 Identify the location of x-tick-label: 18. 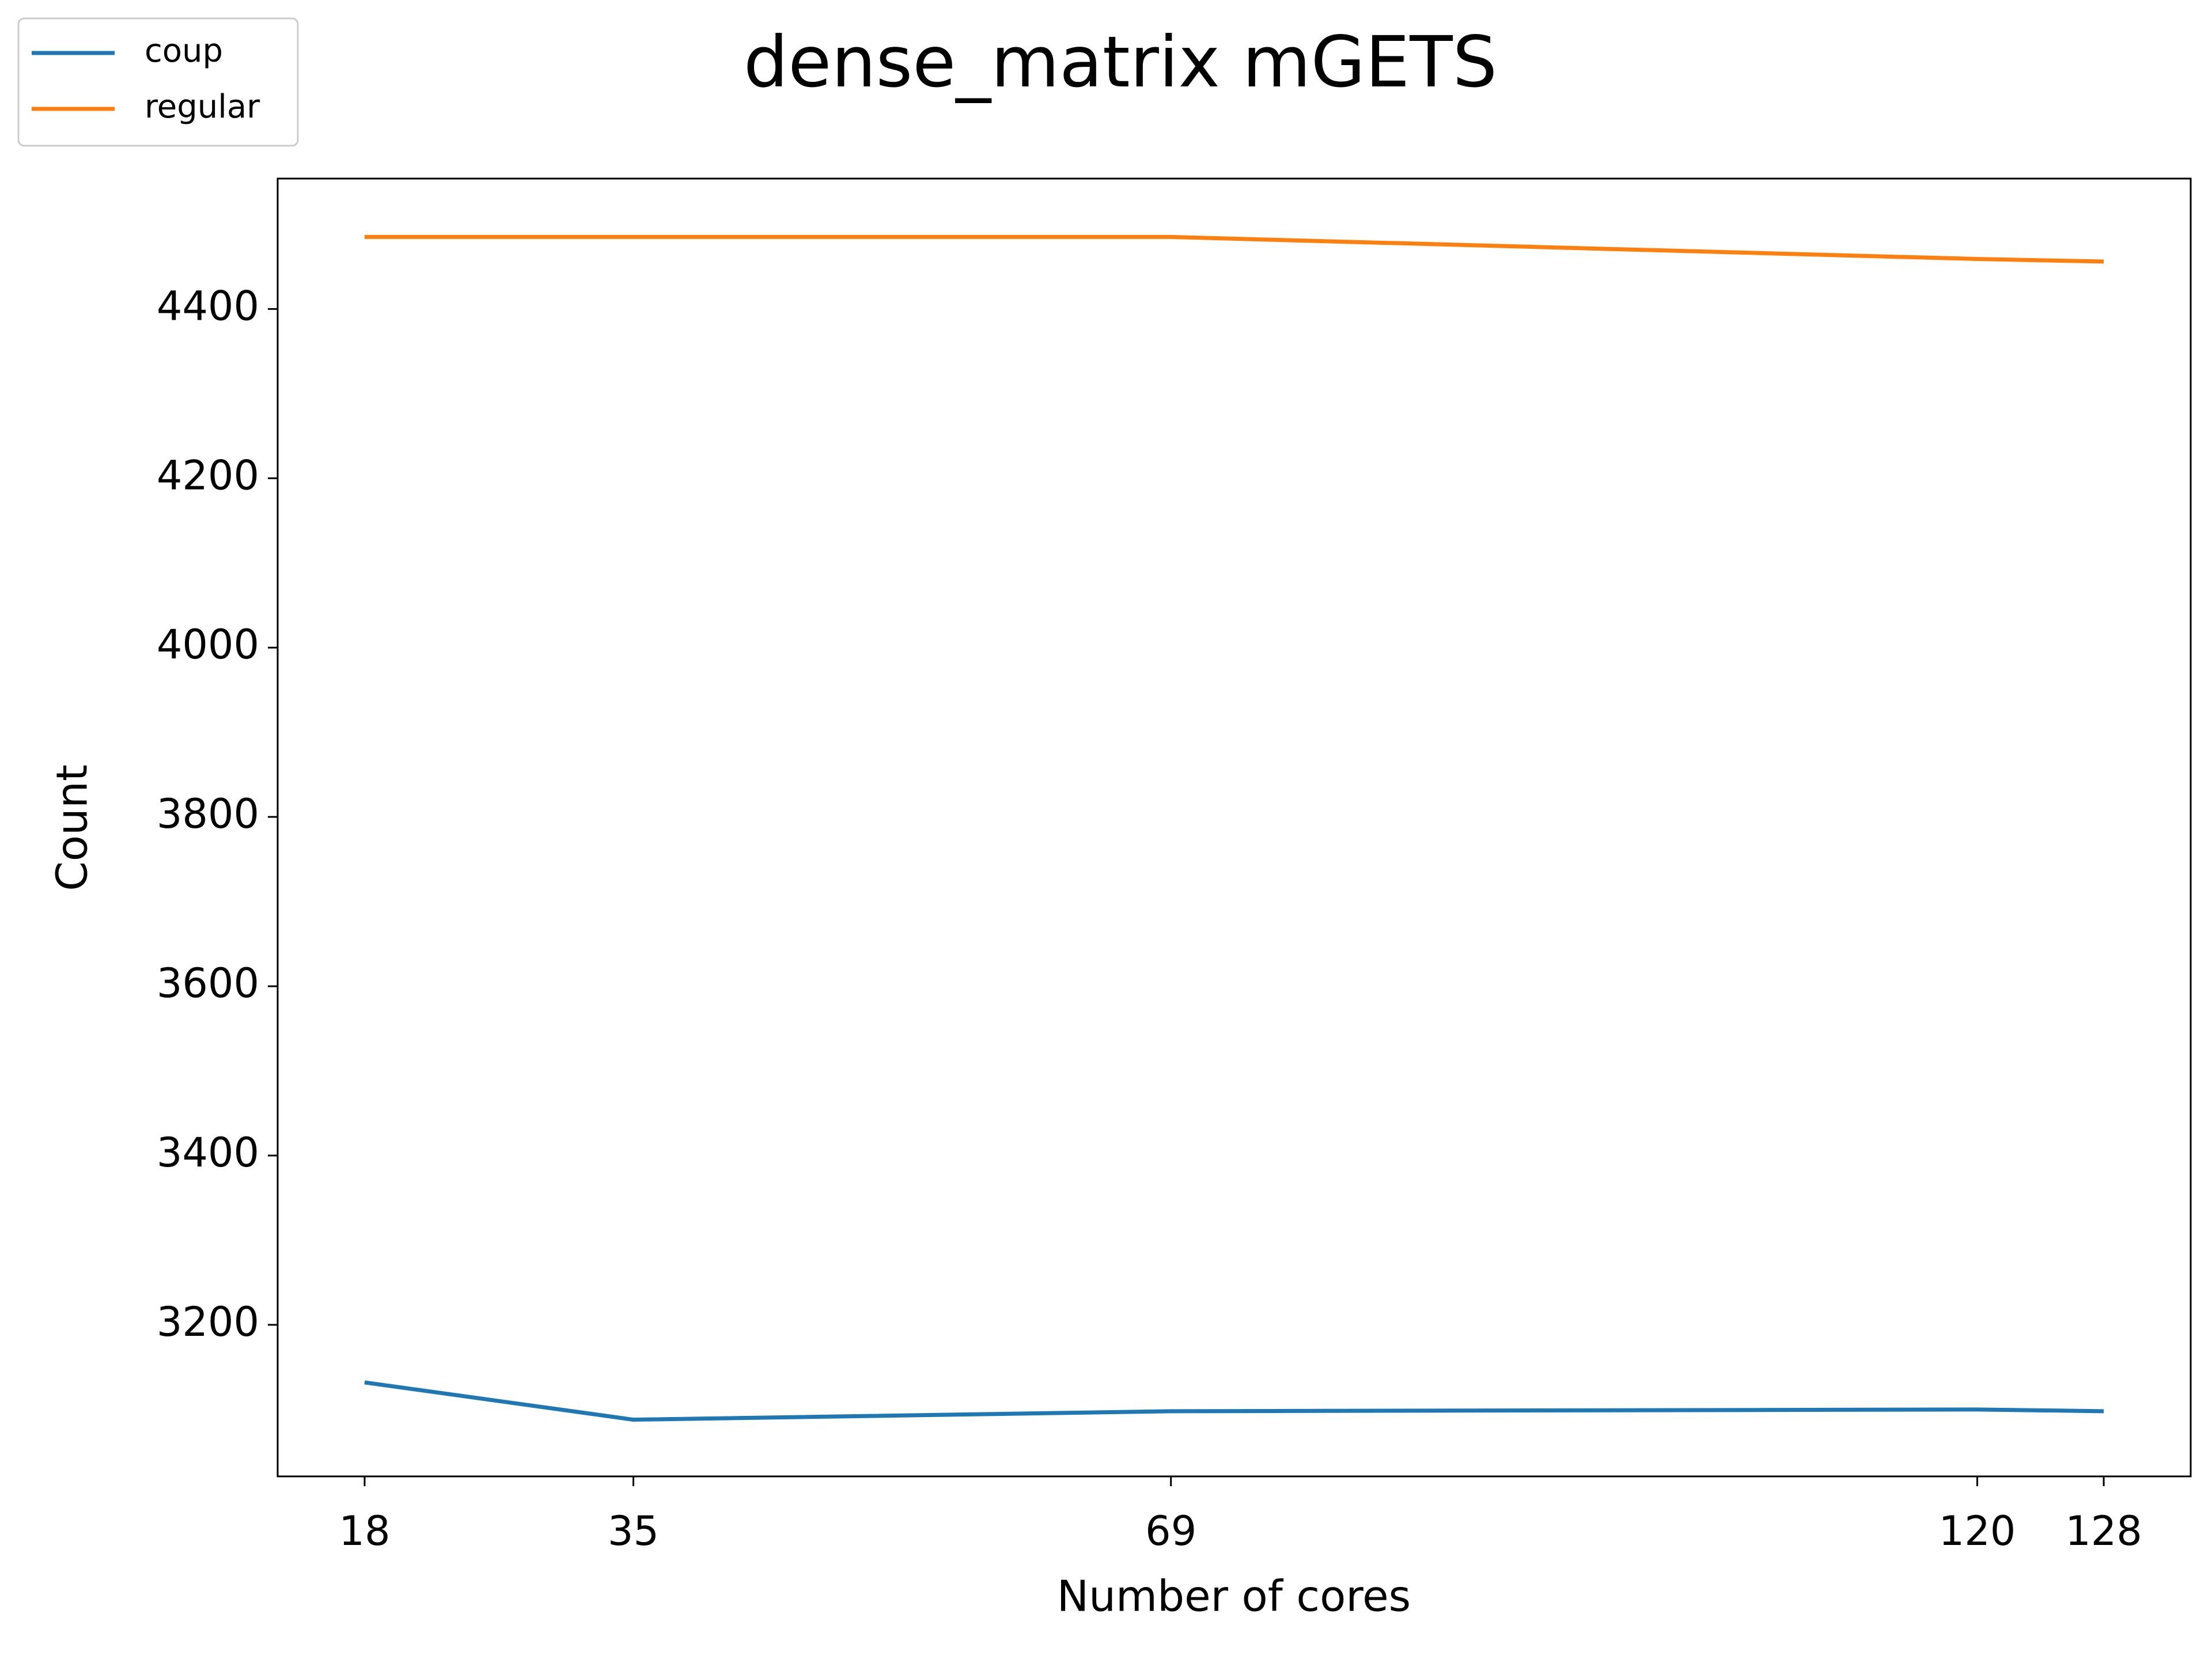
(364, 1531).